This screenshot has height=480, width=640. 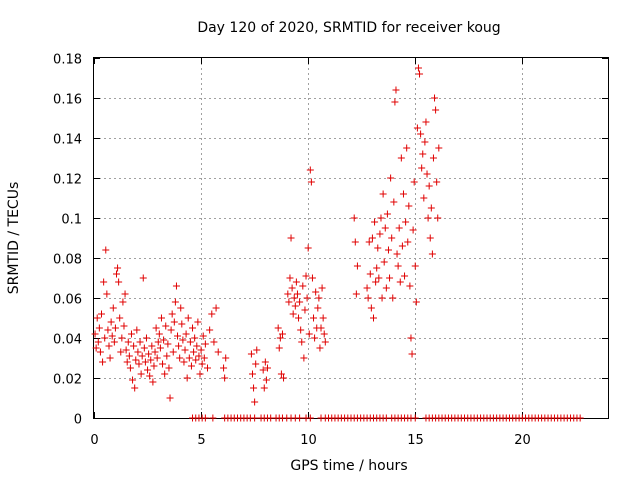 I want to click on y-tick-label: 0.12, so click(x=67, y=180).